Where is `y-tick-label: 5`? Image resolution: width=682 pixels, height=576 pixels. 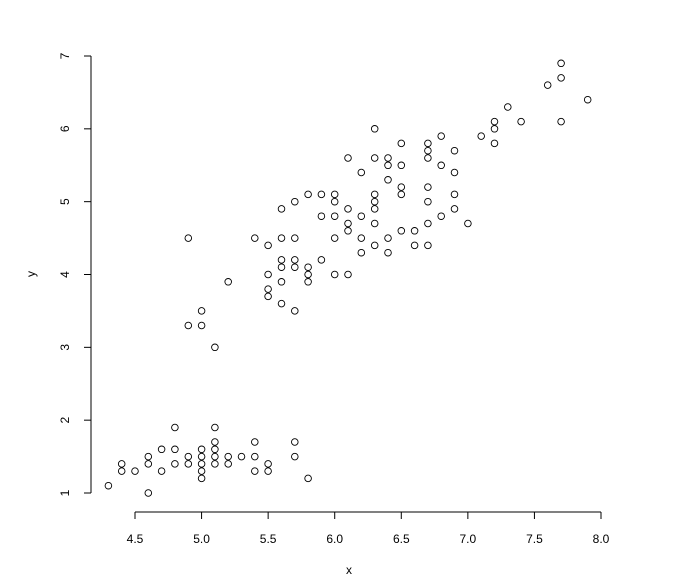
y-tick-label: 5 is located at coordinates (65, 201).